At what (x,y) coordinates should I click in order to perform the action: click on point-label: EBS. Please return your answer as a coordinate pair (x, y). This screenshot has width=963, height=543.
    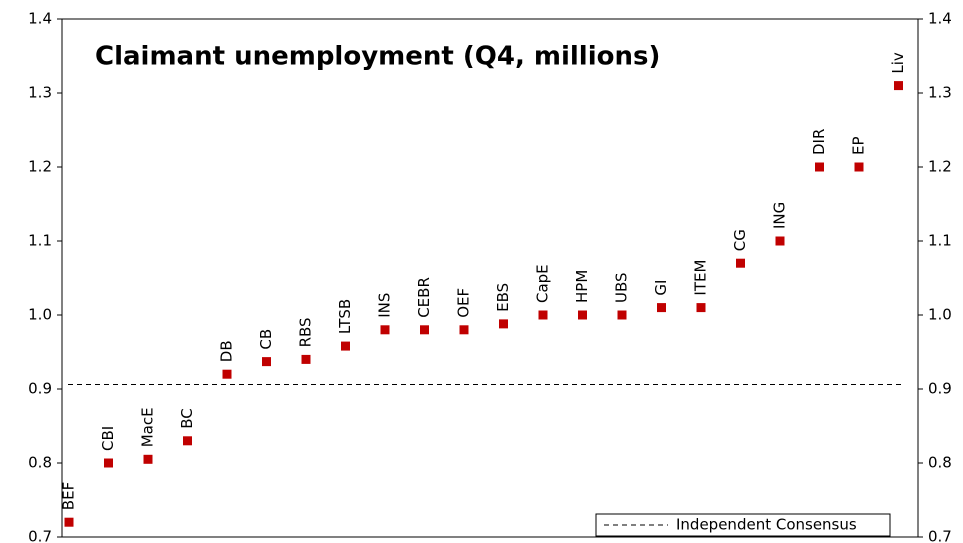
    Looking at the image, I should click on (503, 297).